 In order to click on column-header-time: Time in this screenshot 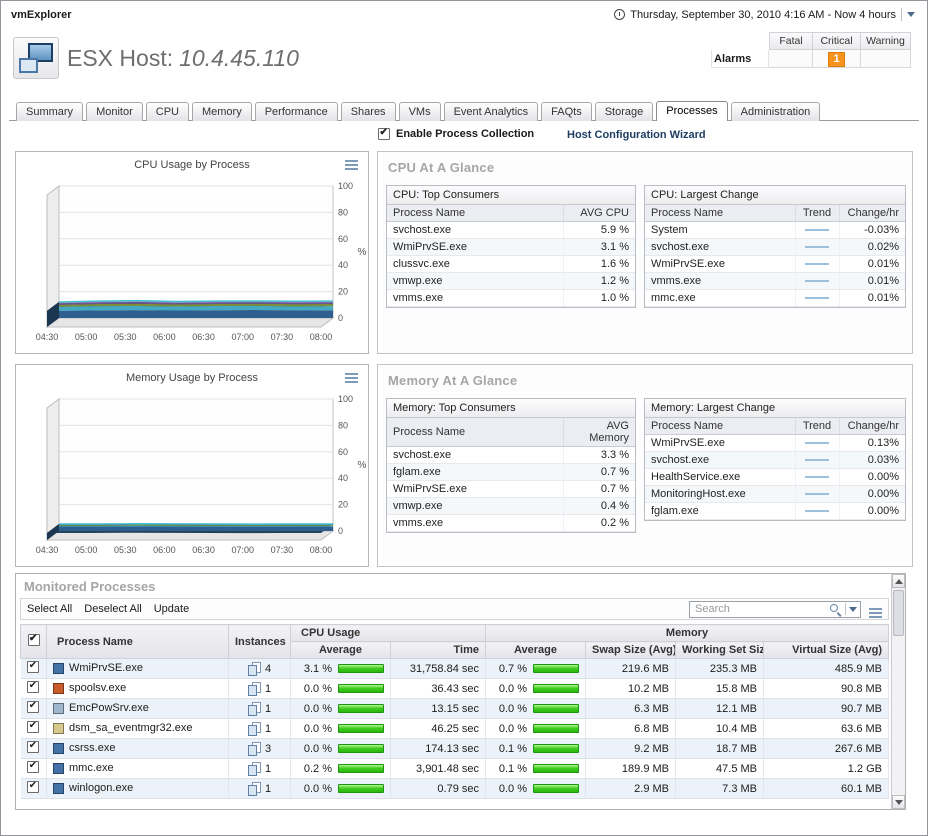, I will do `click(438, 650)`.